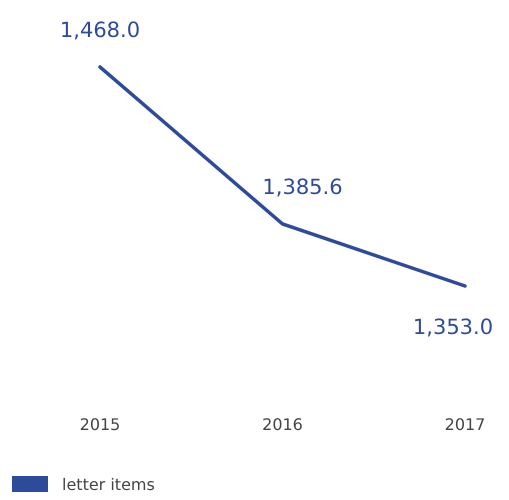 The width and height of the screenshot is (509, 500). Describe the element at coordinates (100, 424) in the screenshot. I see `x-tick-label: 2015` at that location.